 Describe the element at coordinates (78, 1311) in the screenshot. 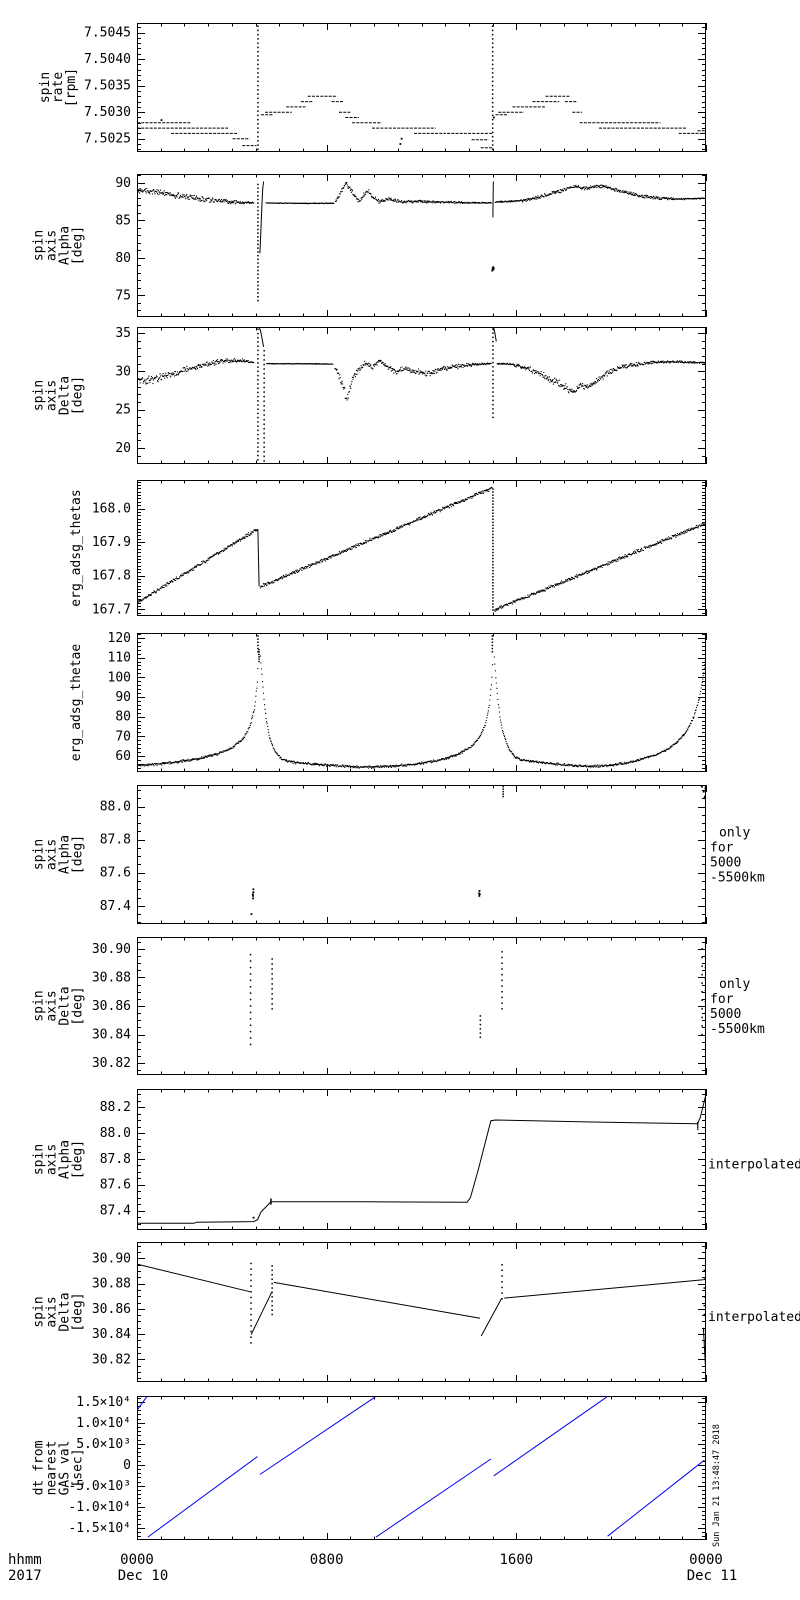

I see `y-axis-title-line: [deg]` at that location.